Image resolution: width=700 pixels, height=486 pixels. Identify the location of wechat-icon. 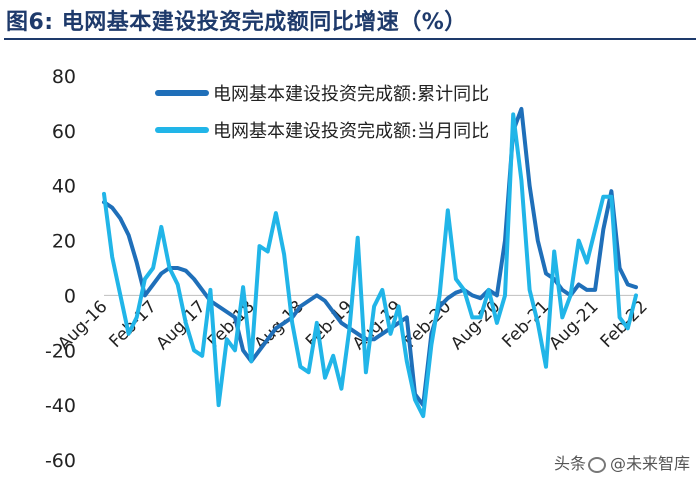
(596, 464).